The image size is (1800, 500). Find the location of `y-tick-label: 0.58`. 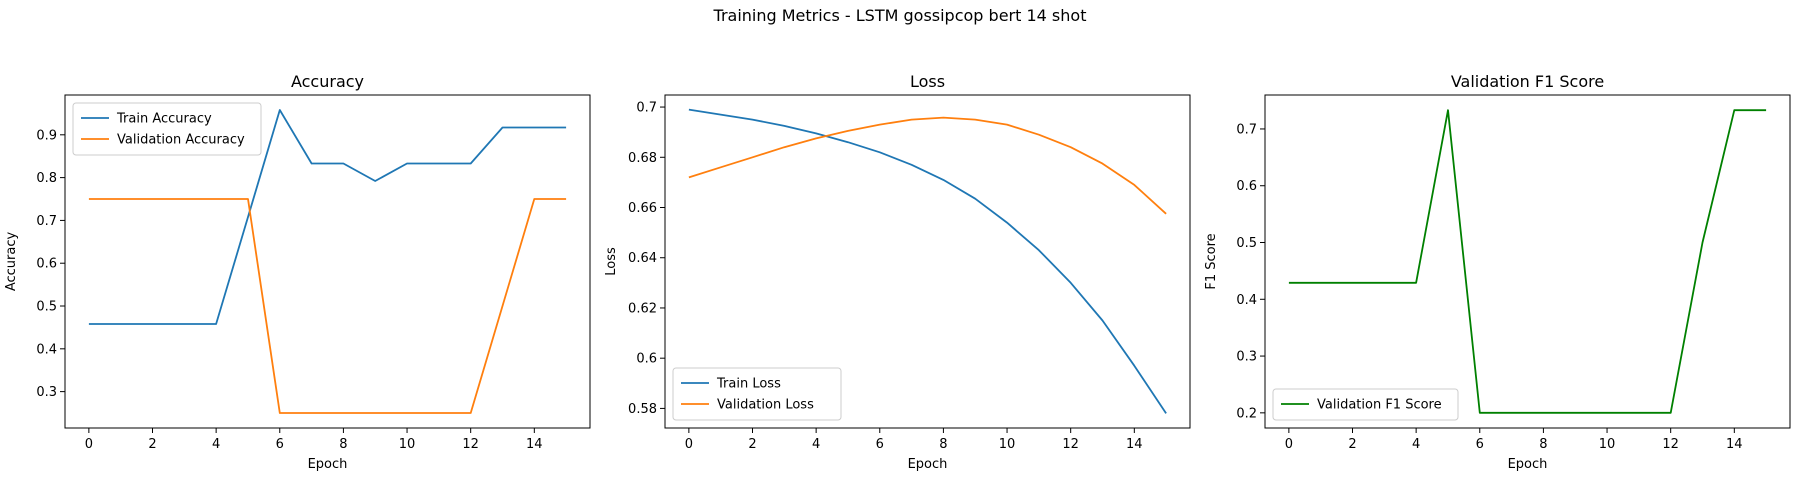

y-tick-label: 0.58 is located at coordinates (642, 409).